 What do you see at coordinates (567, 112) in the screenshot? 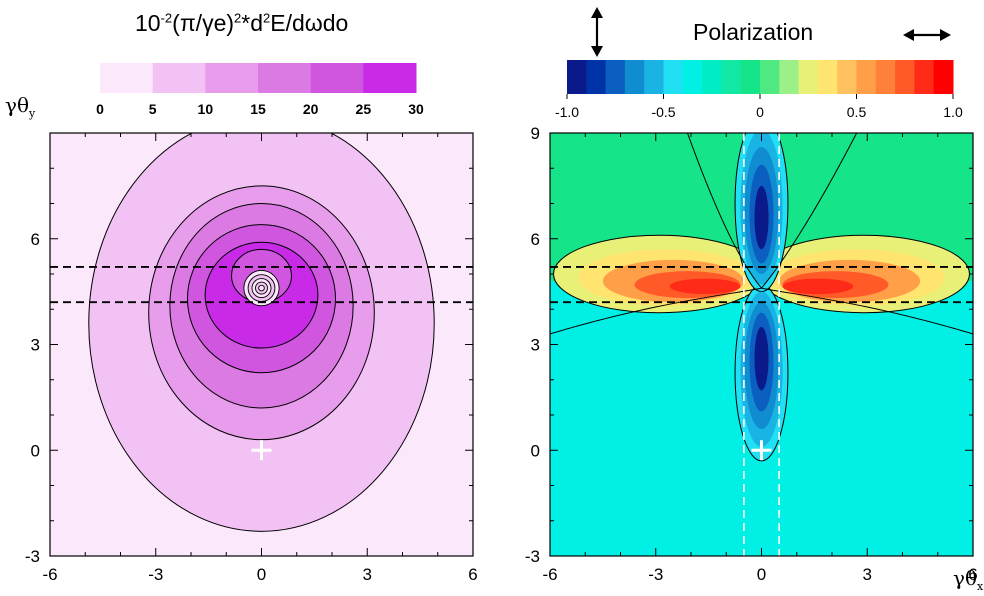
I see `polarization-colorbar-tick: -1.0` at bounding box center [567, 112].